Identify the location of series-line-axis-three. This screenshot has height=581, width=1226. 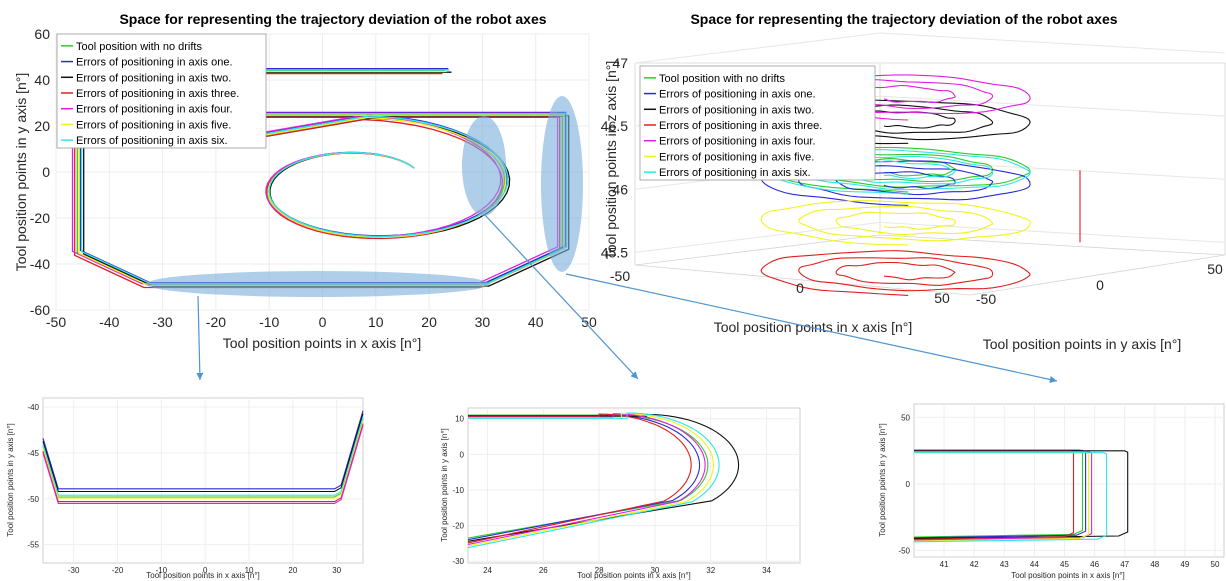
(579, 478).